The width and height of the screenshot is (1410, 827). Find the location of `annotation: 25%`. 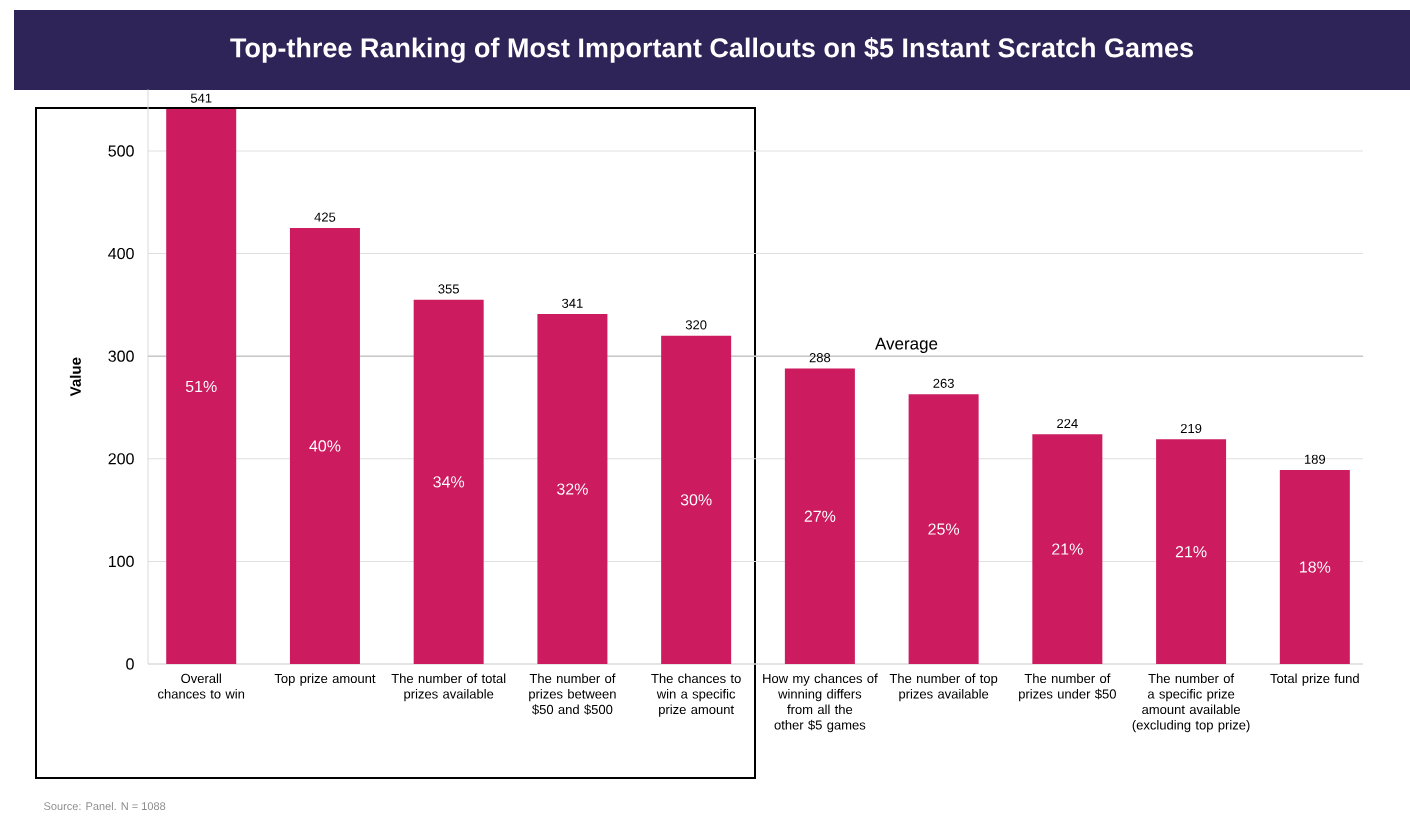

annotation: 25% is located at coordinates (944, 529).